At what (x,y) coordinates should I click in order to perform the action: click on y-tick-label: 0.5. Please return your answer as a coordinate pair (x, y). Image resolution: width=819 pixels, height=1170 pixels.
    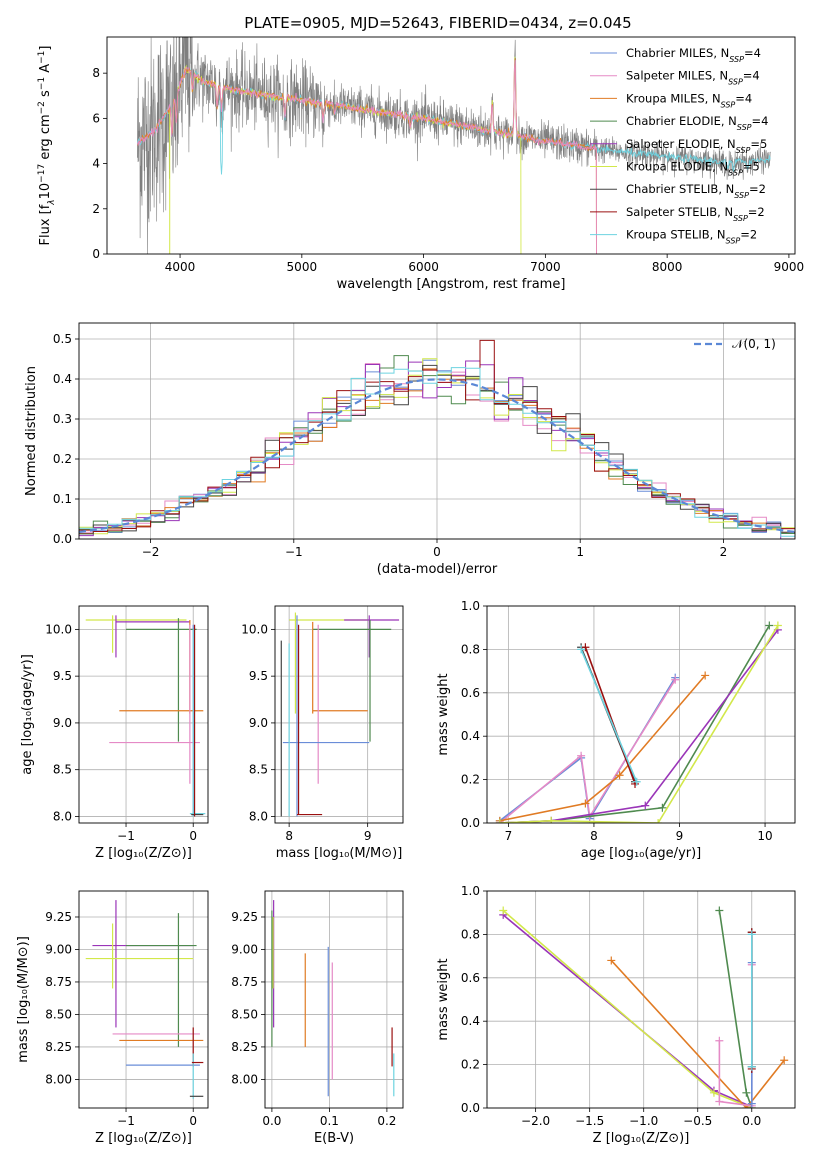
    Looking at the image, I should click on (62, 339).